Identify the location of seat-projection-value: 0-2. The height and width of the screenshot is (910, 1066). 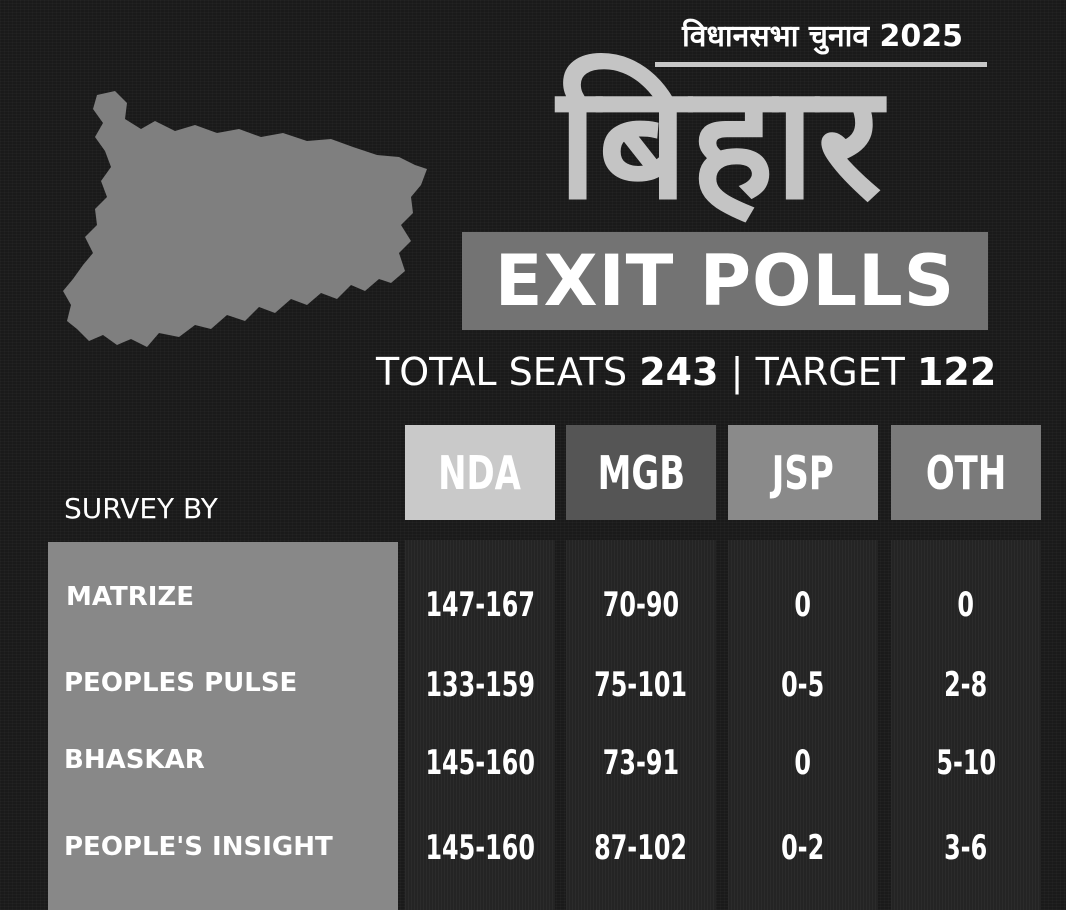
(803, 848).